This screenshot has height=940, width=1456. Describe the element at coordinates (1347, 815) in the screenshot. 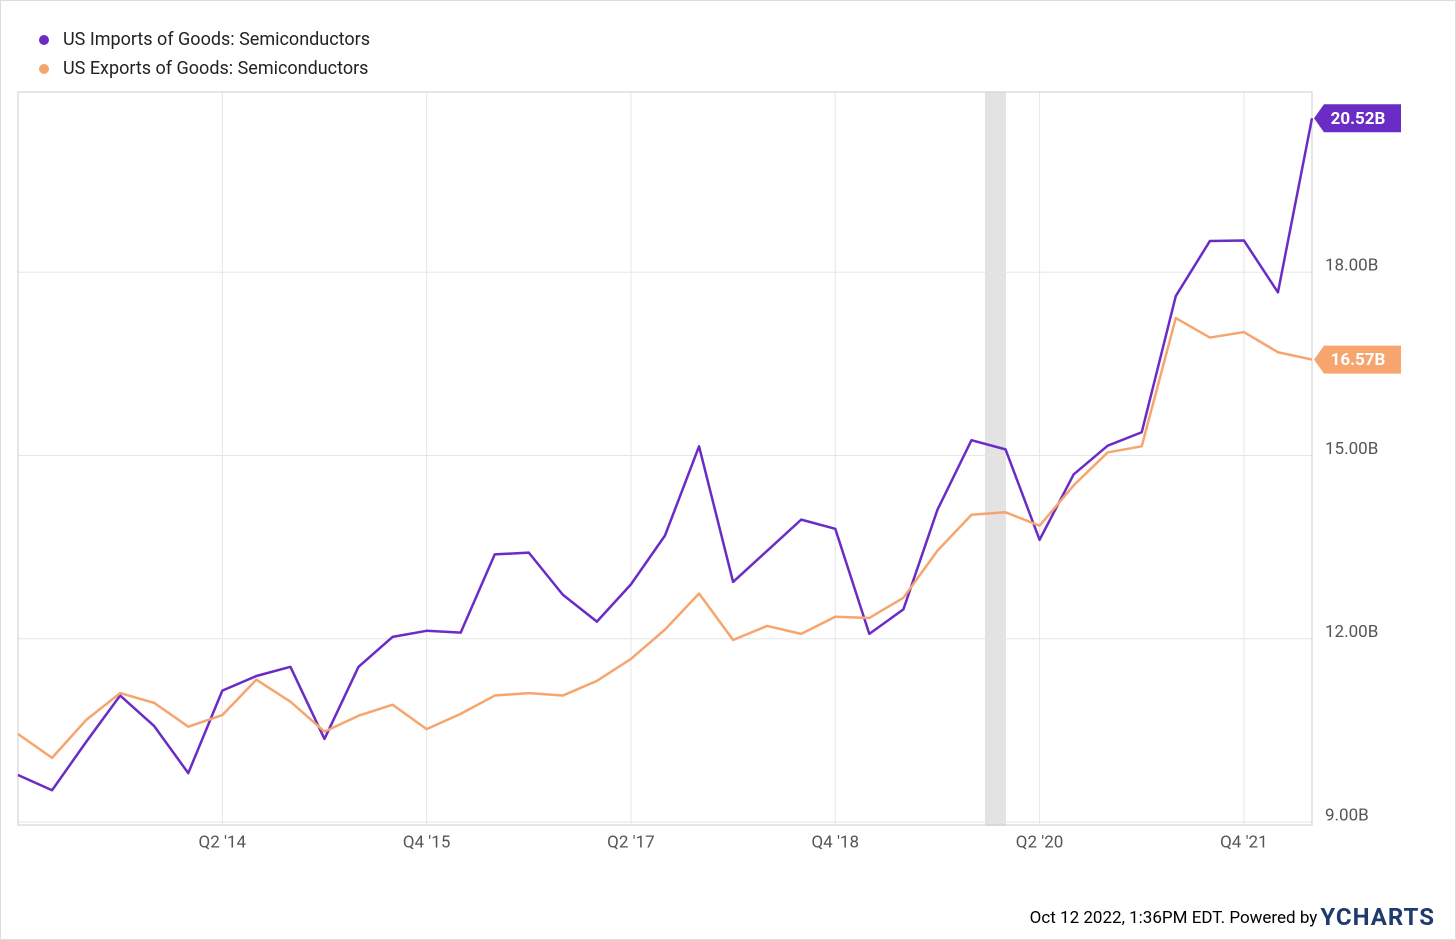

I see `y-tick-label: 9.00B` at that location.